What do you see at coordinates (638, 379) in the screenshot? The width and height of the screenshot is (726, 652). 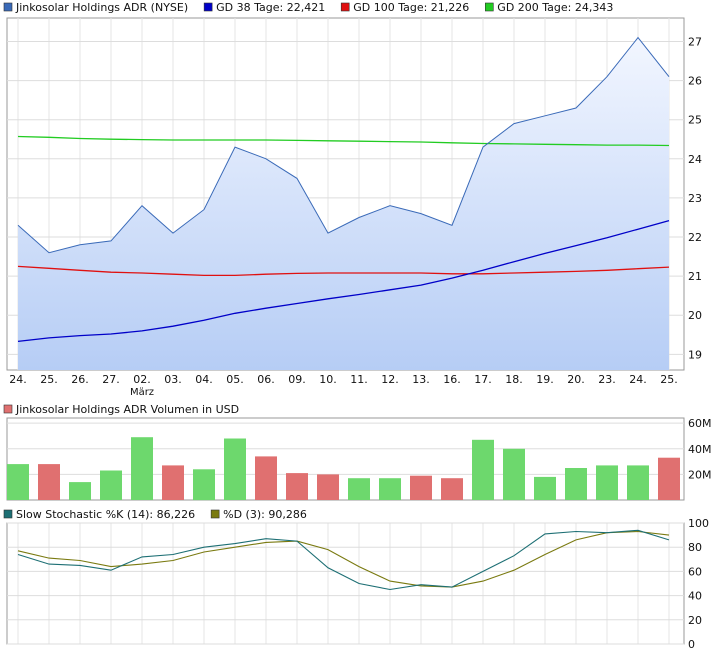 I see `price-x-tick-20: 24.` at bounding box center [638, 379].